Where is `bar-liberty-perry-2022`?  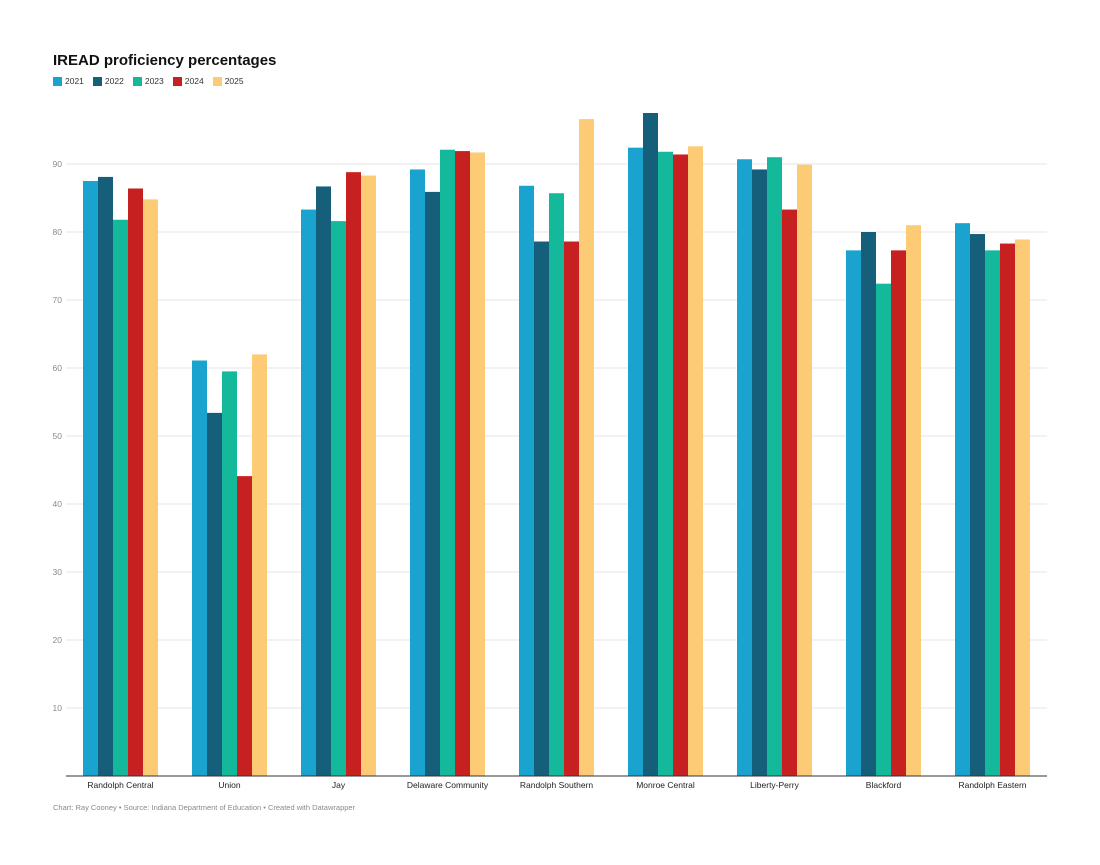
bar-liberty-perry-2022 is located at coordinates (759, 472).